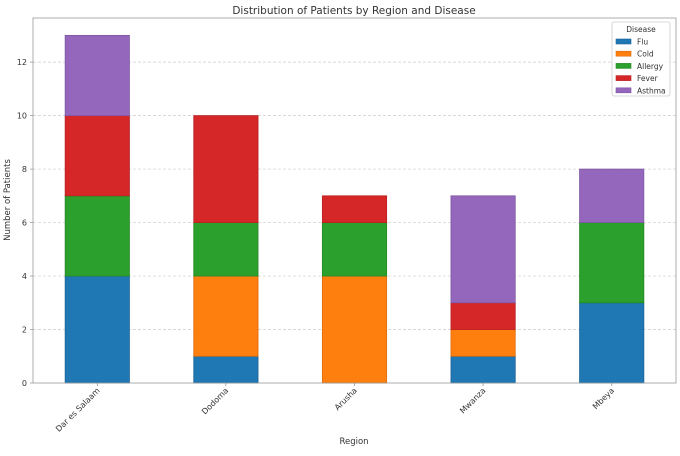  I want to click on legend-swatch-cold, so click(623, 53).